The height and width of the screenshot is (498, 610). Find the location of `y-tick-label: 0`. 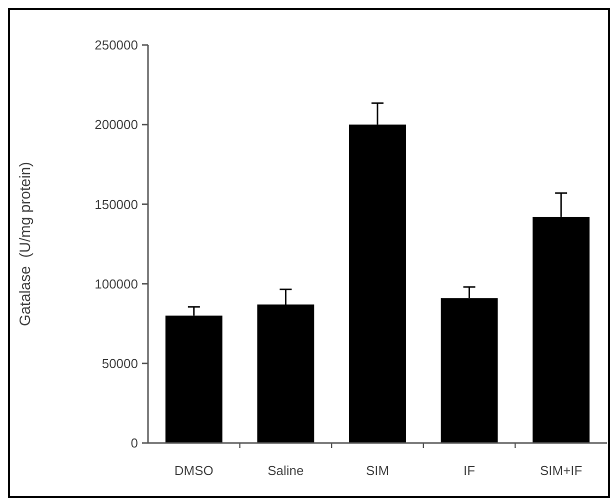

y-tick-label: 0 is located at coordinates (134, 443).